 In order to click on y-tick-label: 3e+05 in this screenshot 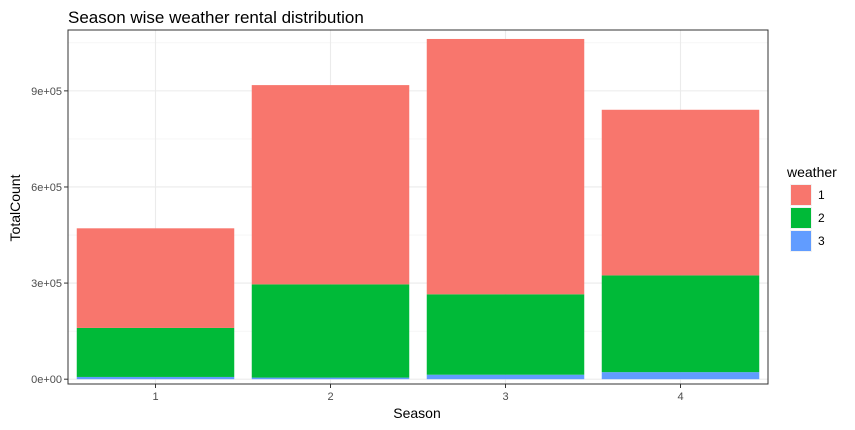, I will do `click(46, 284)`.